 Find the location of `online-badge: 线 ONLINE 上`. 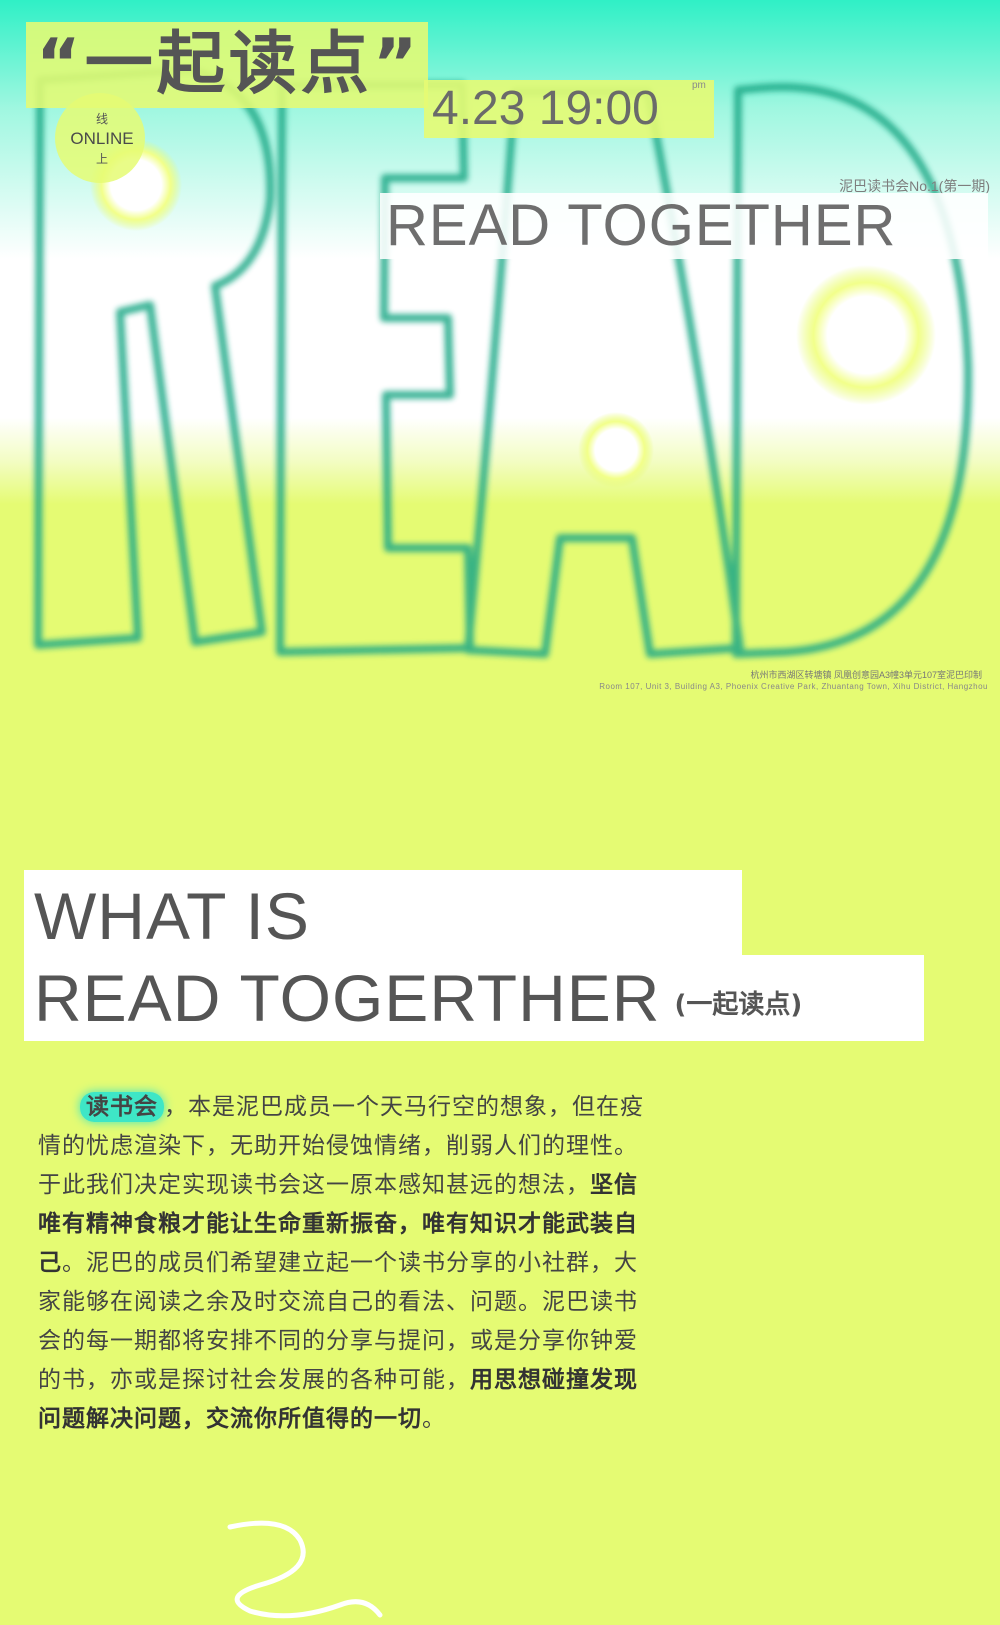

online-badge: 线 ONLINE 上 is located at coordinates (102, 145).